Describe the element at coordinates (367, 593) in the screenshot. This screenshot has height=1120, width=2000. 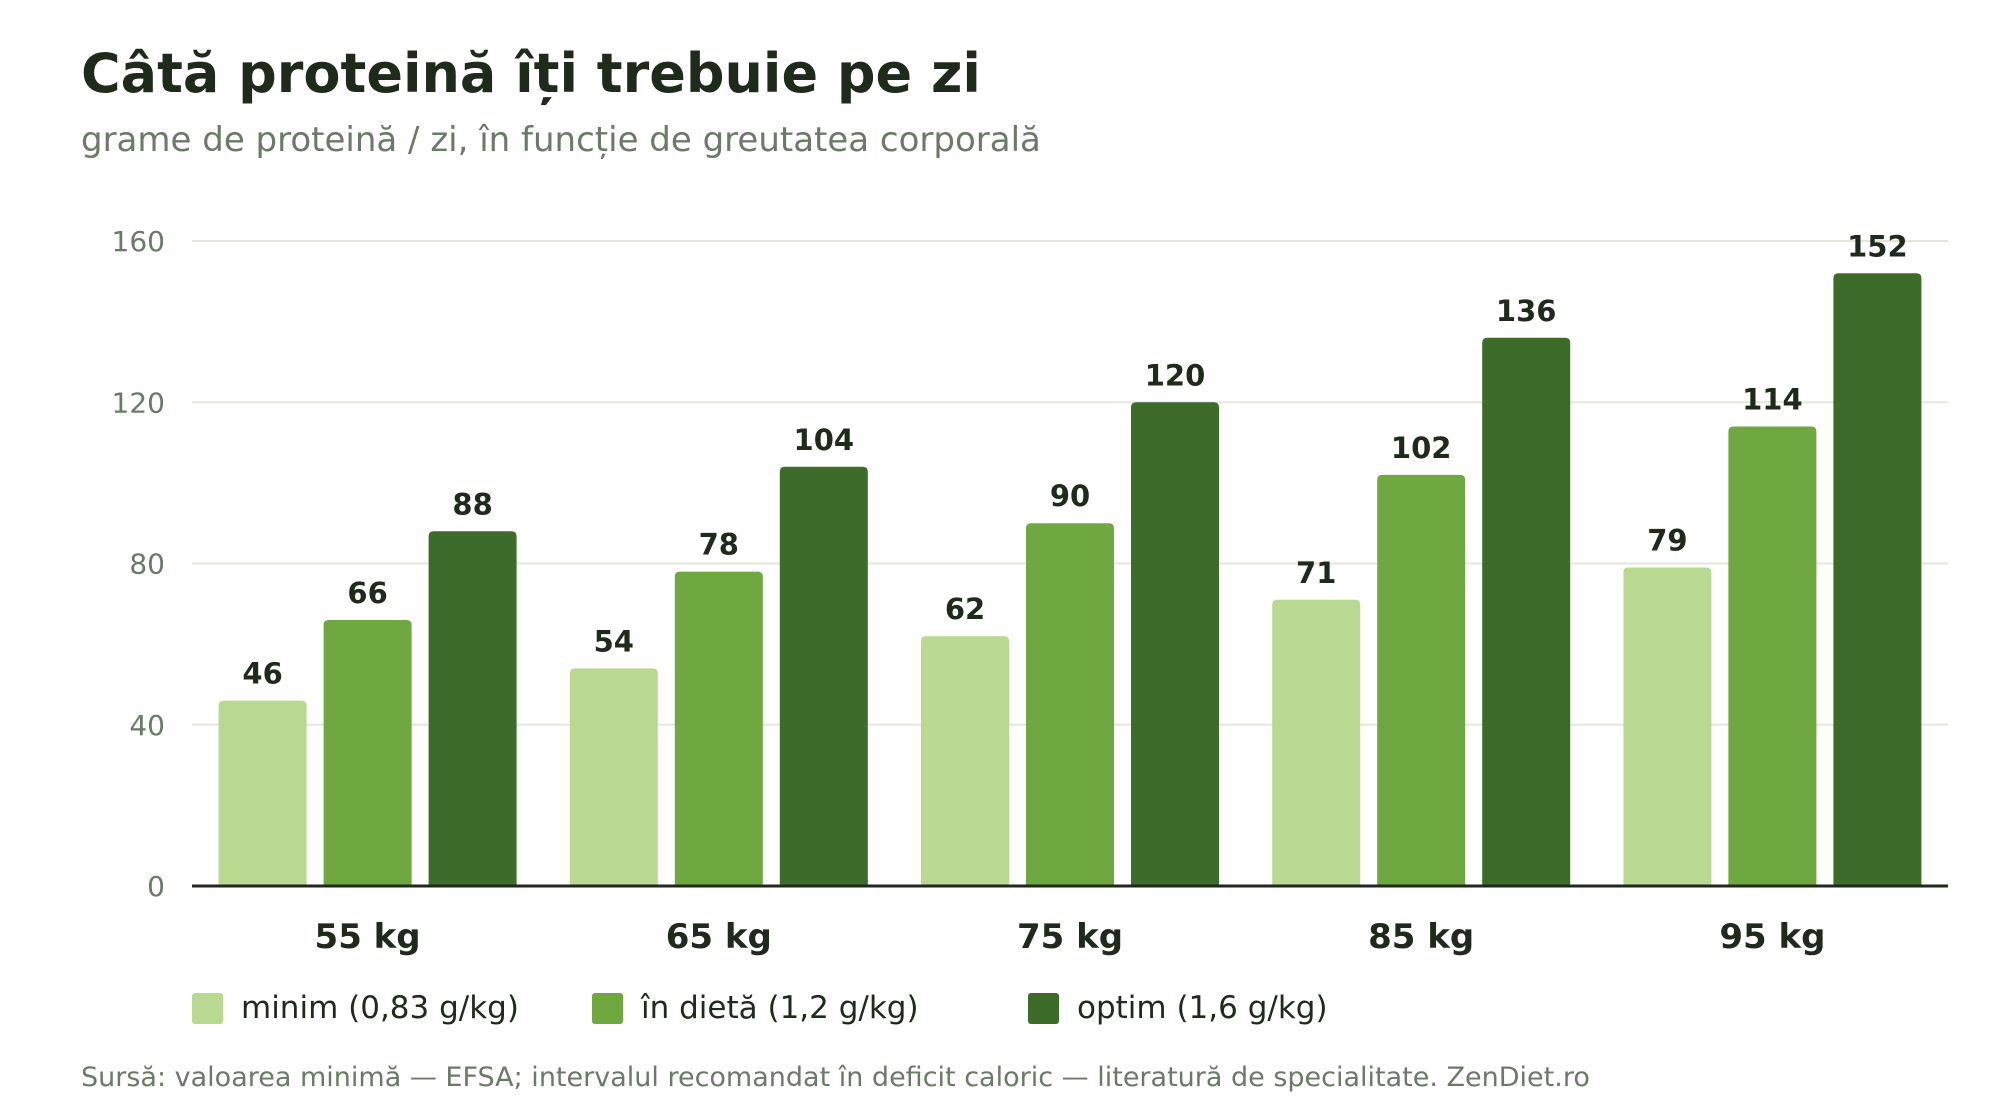
I see `data-label: 66` at that location.